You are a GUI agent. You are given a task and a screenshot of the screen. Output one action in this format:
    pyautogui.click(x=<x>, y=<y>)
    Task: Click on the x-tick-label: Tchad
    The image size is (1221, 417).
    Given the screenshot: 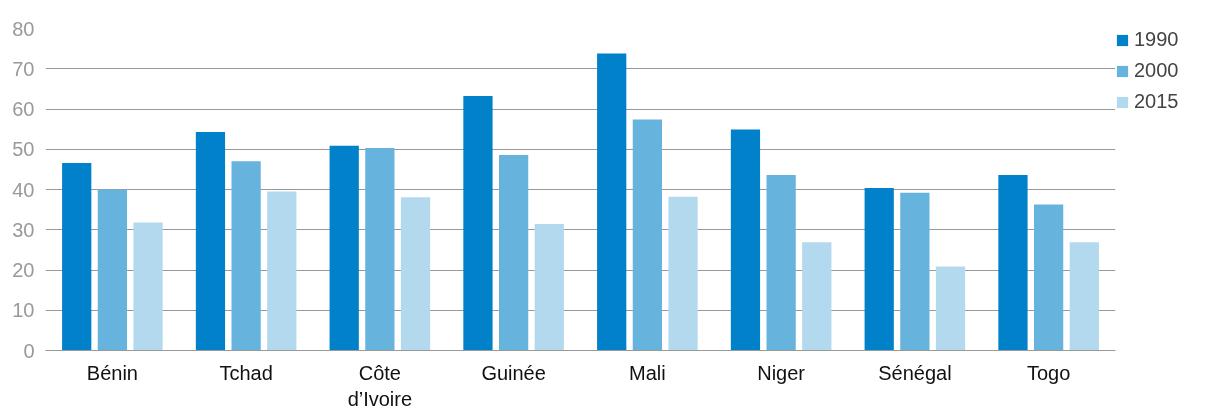 What is the action you would take?
    pyautogui.click(x=246, y=372)
    